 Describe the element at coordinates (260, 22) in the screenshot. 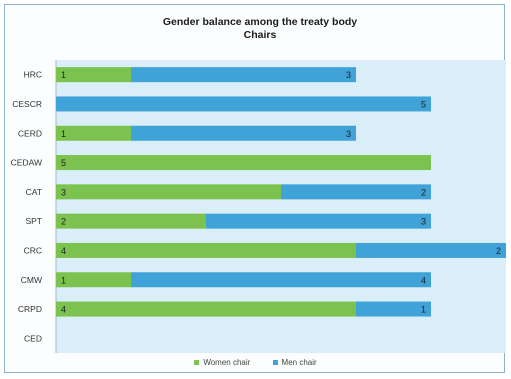

I see `chart-title-line-1: Gender balance among the treaty body` at that location.